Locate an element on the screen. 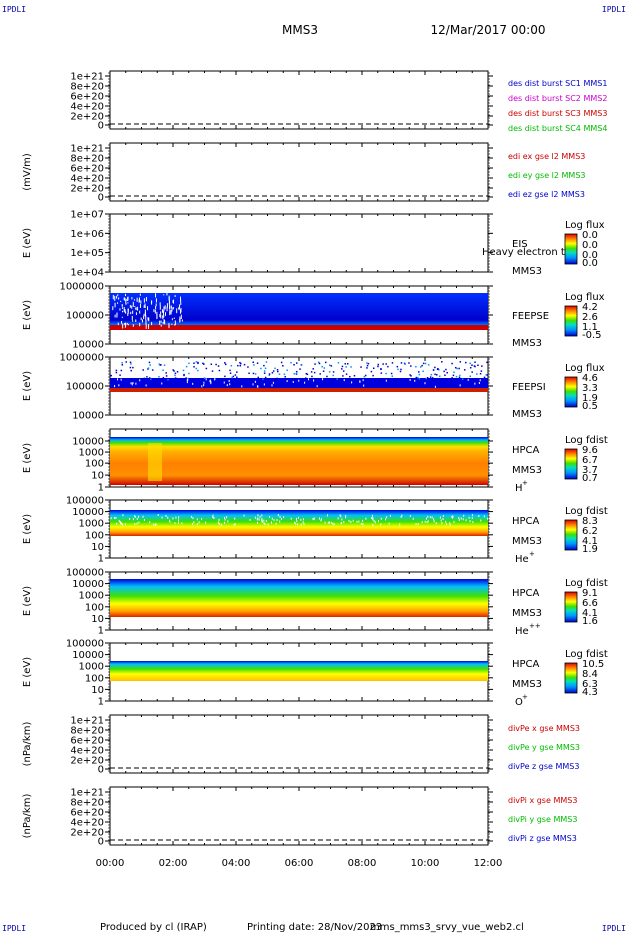 Image resolution: width=630 pixels, height=934 pixels. instrument-label: FEEPSE is located at coordinates (530, 316).